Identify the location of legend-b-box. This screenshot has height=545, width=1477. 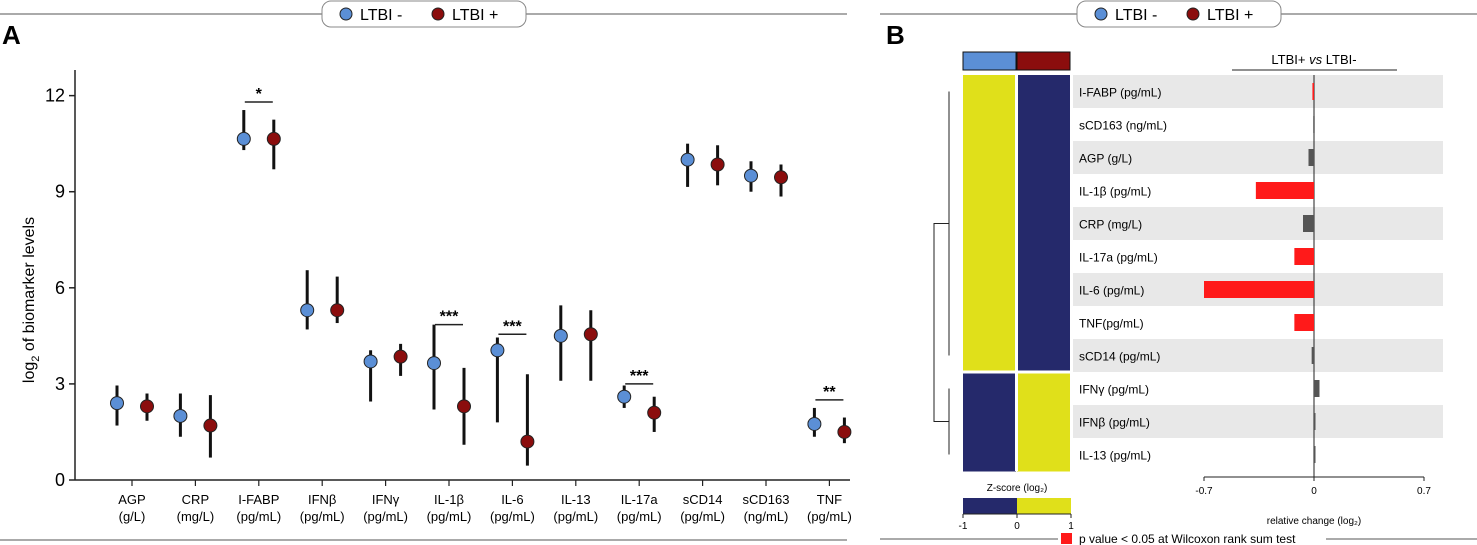
(1179, 14).